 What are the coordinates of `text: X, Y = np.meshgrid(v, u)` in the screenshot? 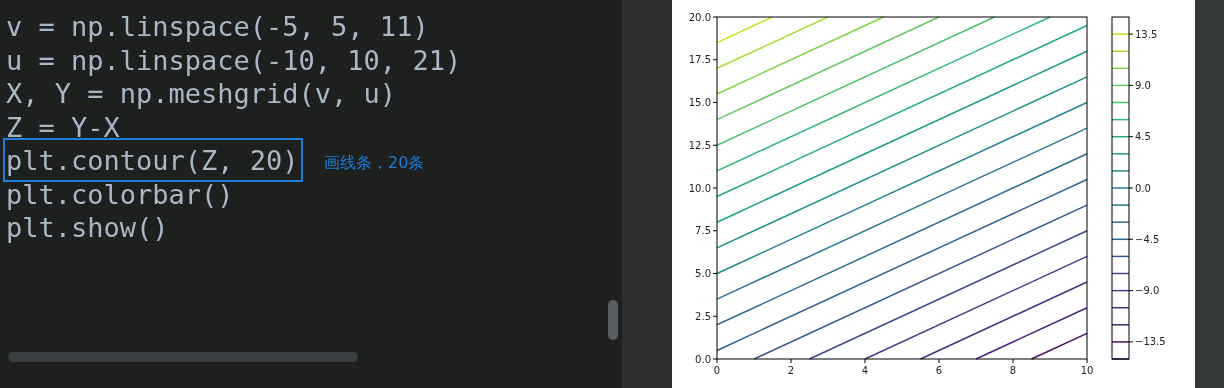 It's located at (201, 93).